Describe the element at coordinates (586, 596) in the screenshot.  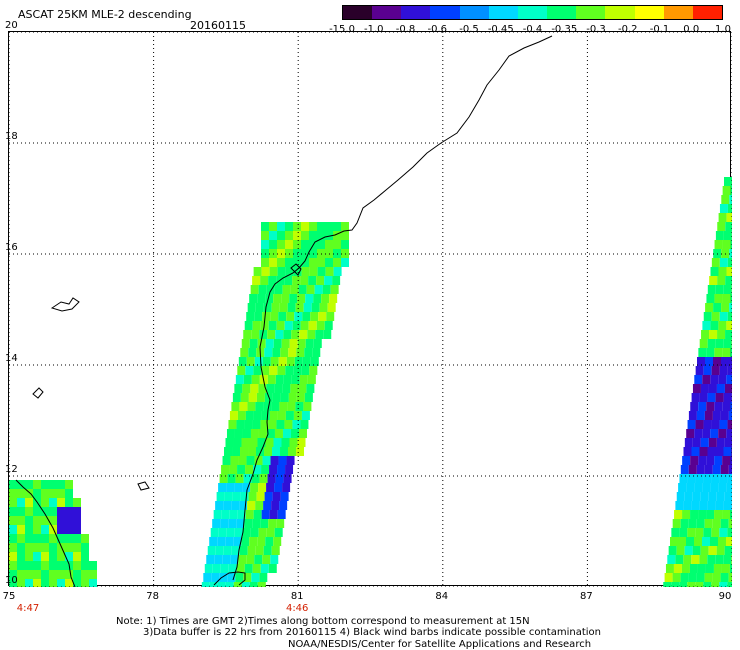
I see `lon-label: 87` at that location.